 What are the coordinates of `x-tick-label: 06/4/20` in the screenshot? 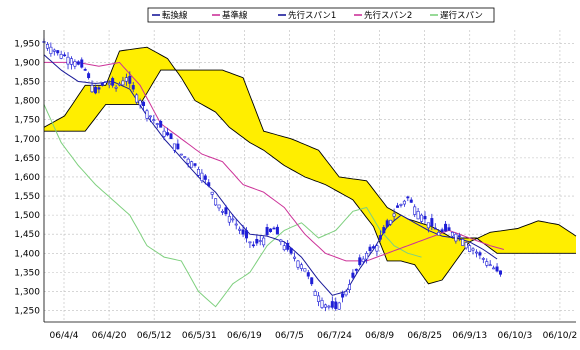 It's located at (109, 336).